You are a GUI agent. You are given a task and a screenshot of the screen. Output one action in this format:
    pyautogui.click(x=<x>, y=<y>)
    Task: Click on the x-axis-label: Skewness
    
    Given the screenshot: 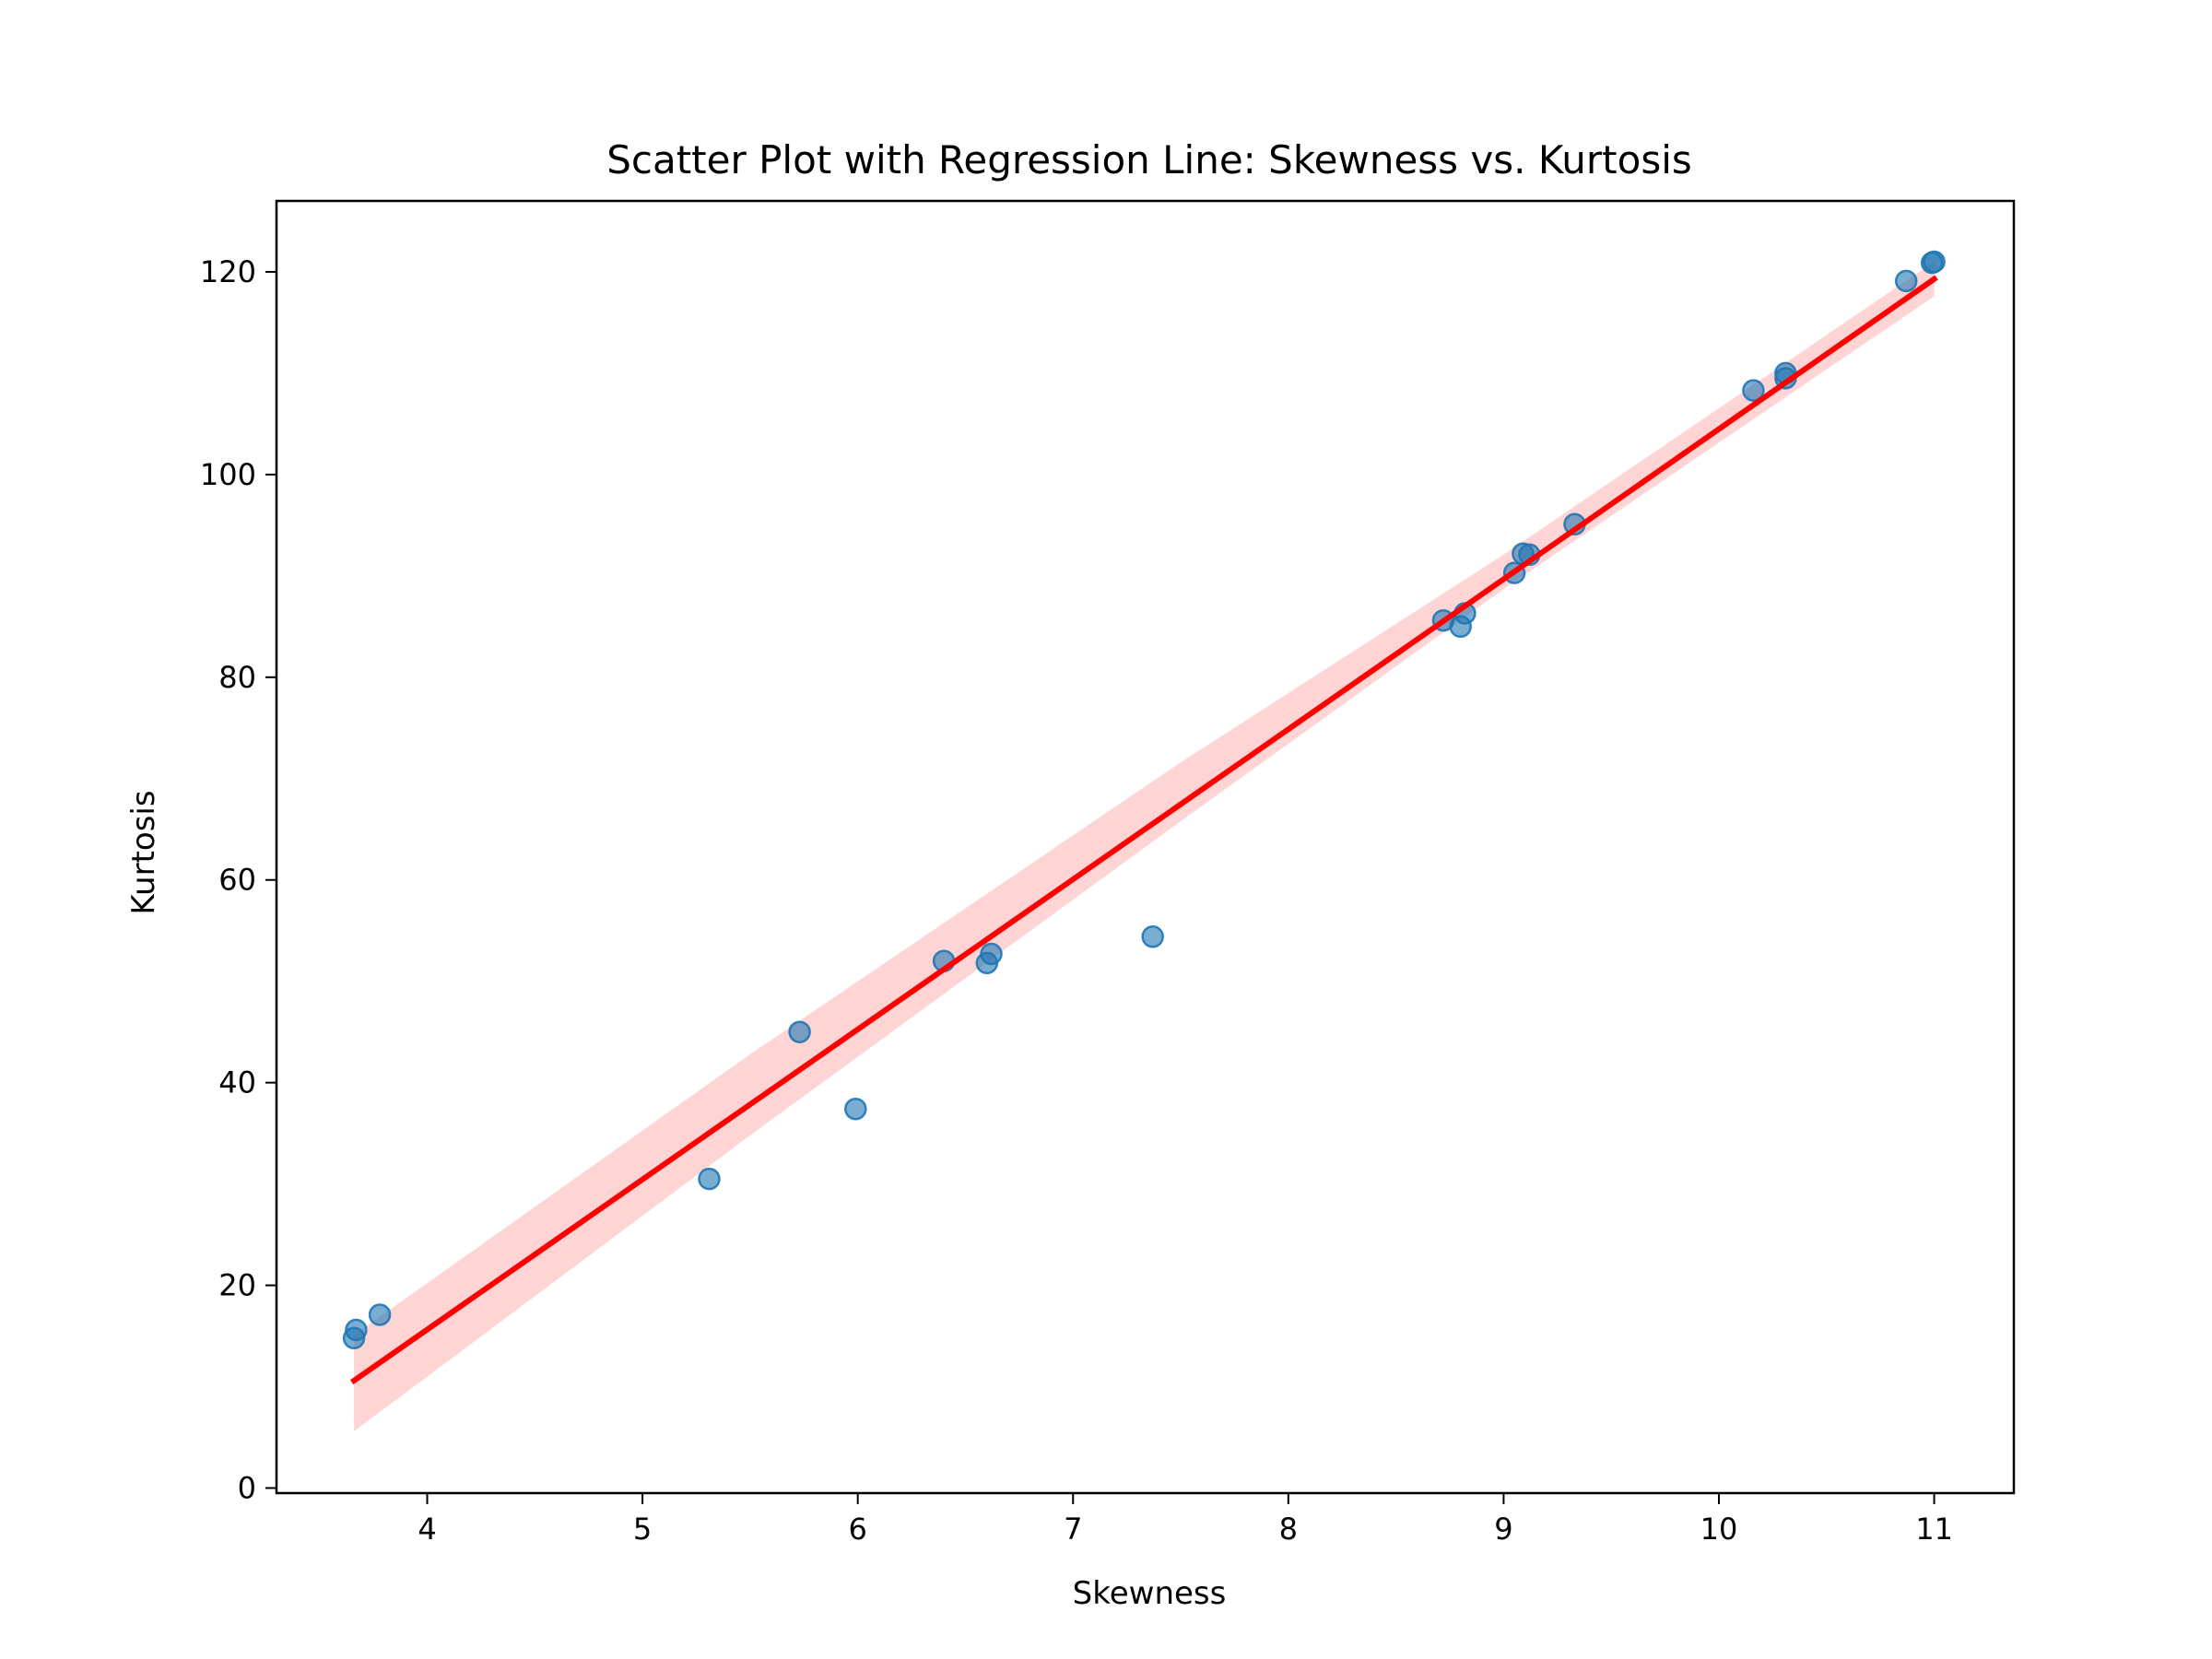 What is the action you would take?
    pyautogui.click(x=1150, y=1593)
    